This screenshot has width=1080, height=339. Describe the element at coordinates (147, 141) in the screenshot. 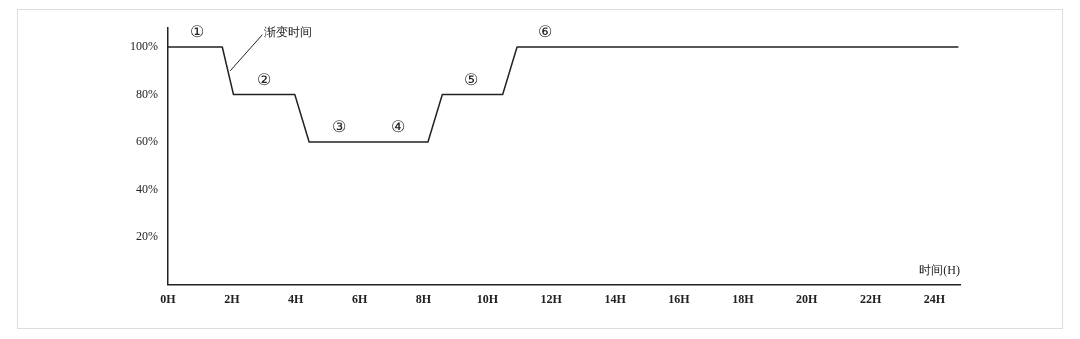

I see `y-tick-label: 60%` at that location.